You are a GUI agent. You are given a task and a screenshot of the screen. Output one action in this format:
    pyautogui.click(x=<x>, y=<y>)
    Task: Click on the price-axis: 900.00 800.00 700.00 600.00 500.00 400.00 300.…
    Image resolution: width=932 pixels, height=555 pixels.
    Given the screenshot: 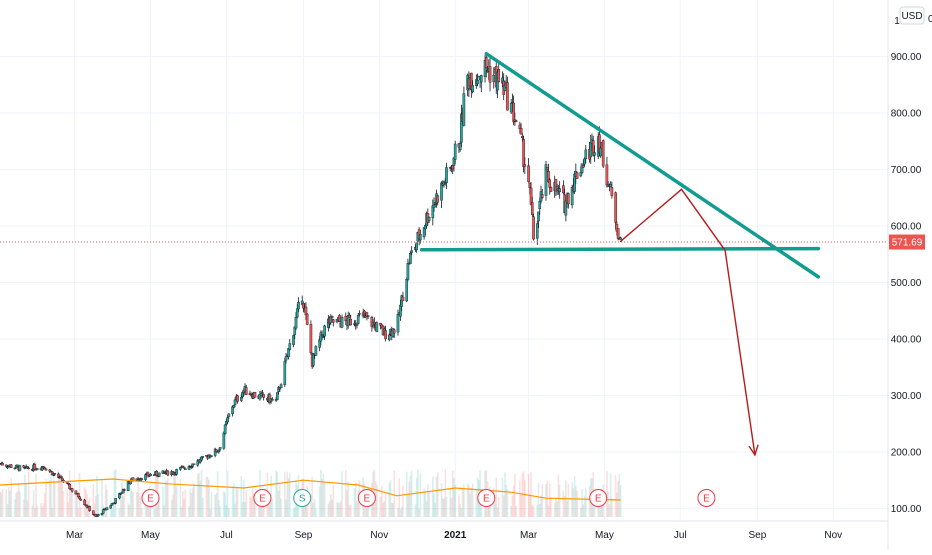 What is the action you would take?
    pyautogui.click(x=906, y=283)
    